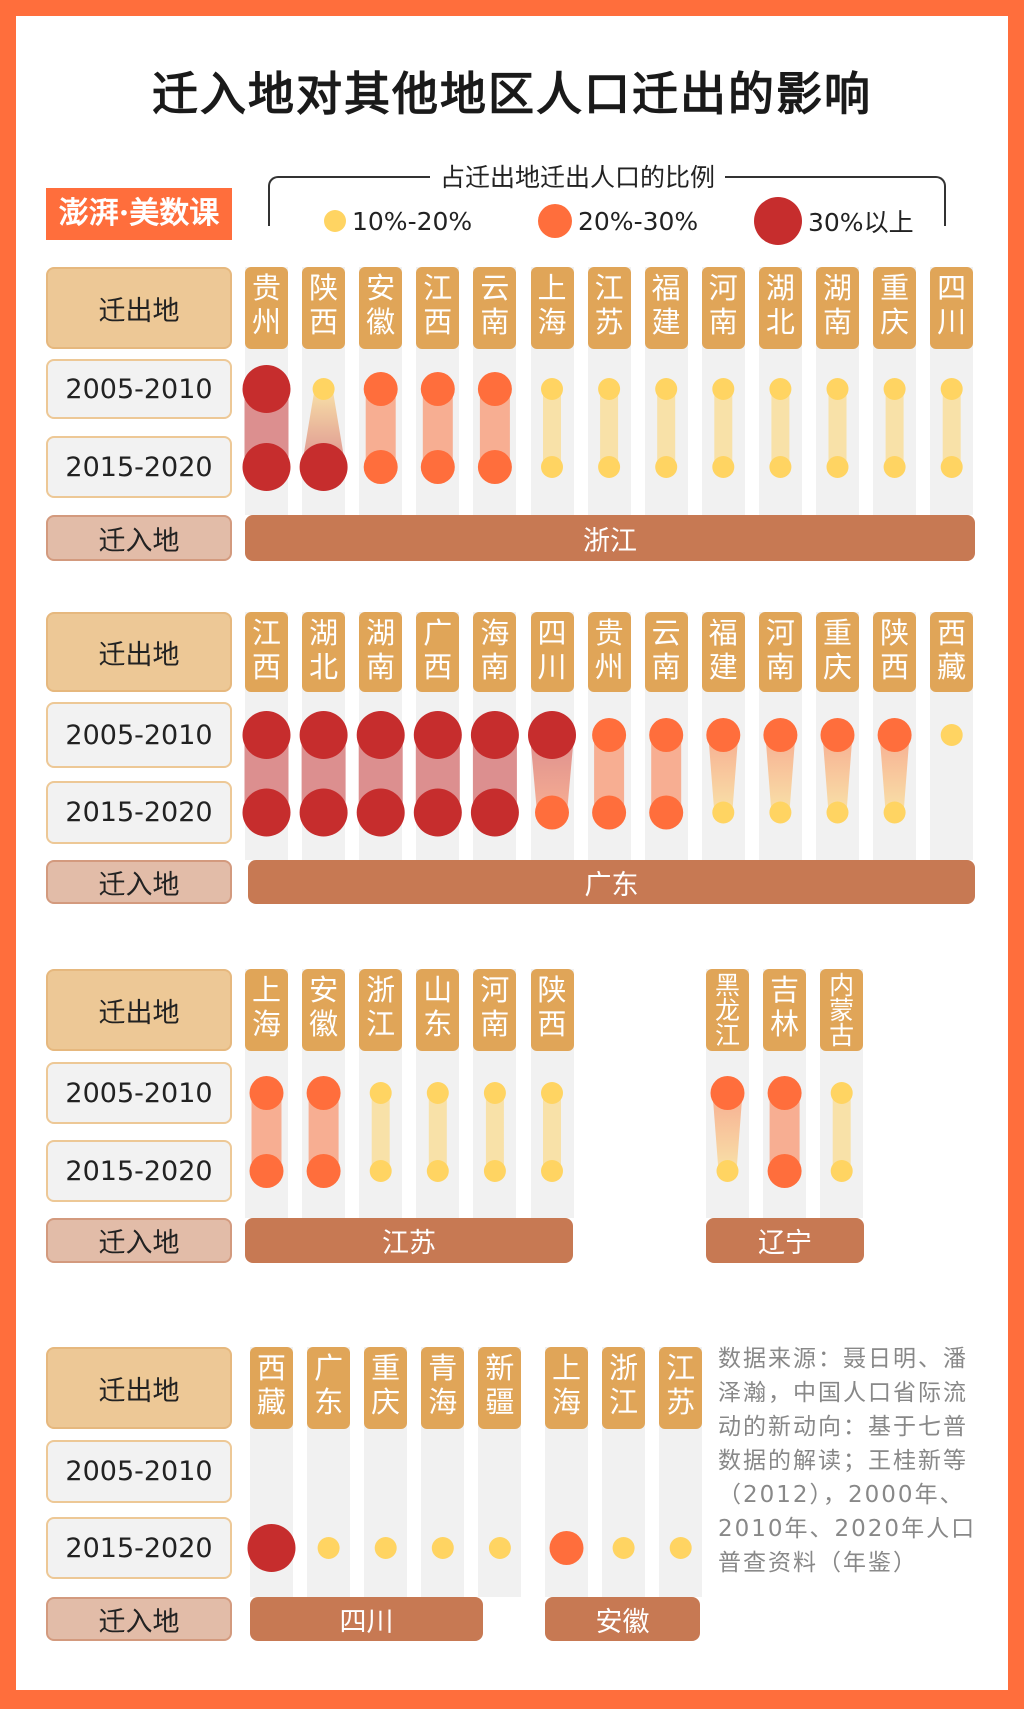  Describe the element at coordinates (324, 1010) in the screenshot. I see `origin-label: 安徽` at that location.